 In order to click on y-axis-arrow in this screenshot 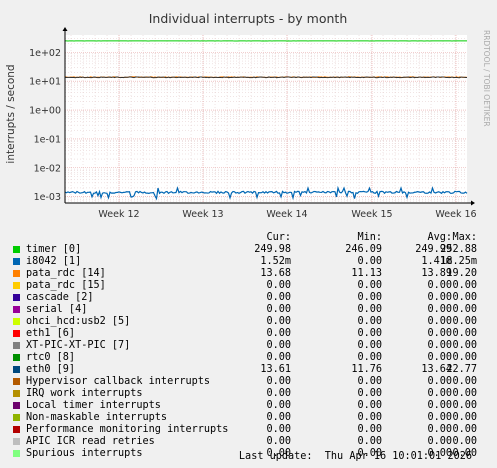, I will do `click(65, 29)`.